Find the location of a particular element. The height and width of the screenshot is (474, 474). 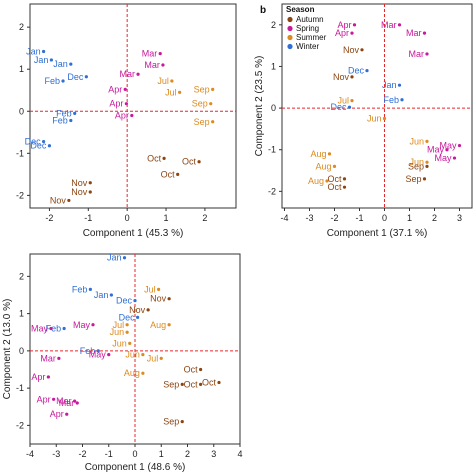

panel-a-ytick-label: 2 is located at coordinates (21, 27).